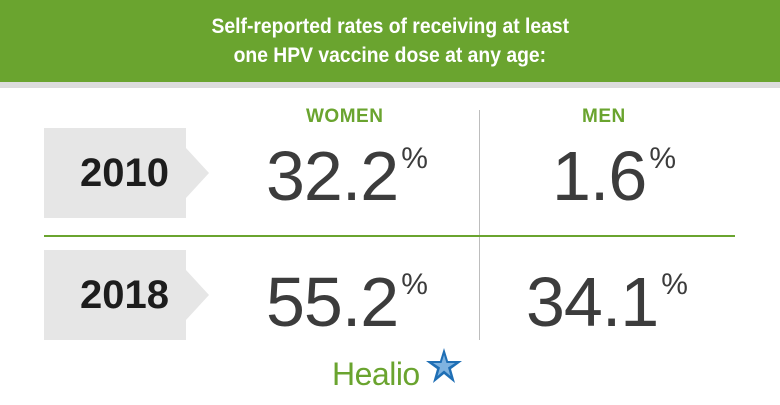  I want to click on logo-text: Healio, so click(376, 374).